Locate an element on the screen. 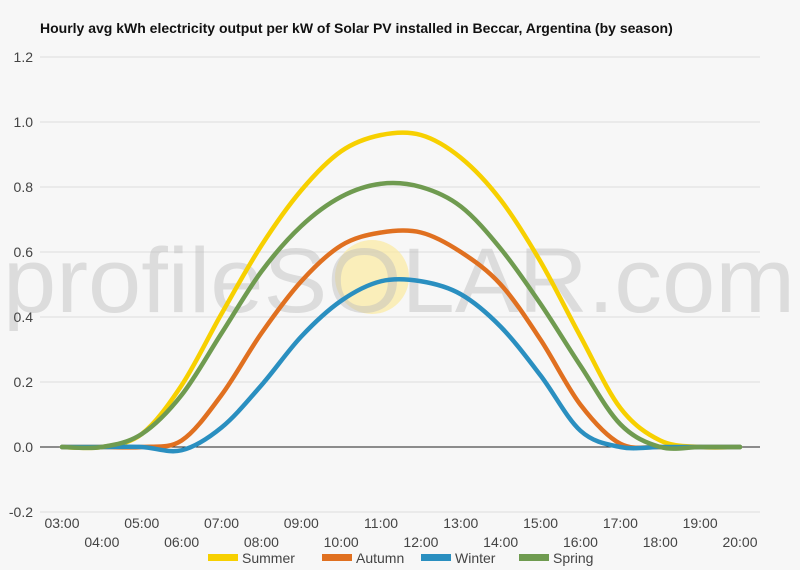 The height and width of the screenshot is (570, 800). x-tick-label: 06:00 is located at coordinates (181, 542).